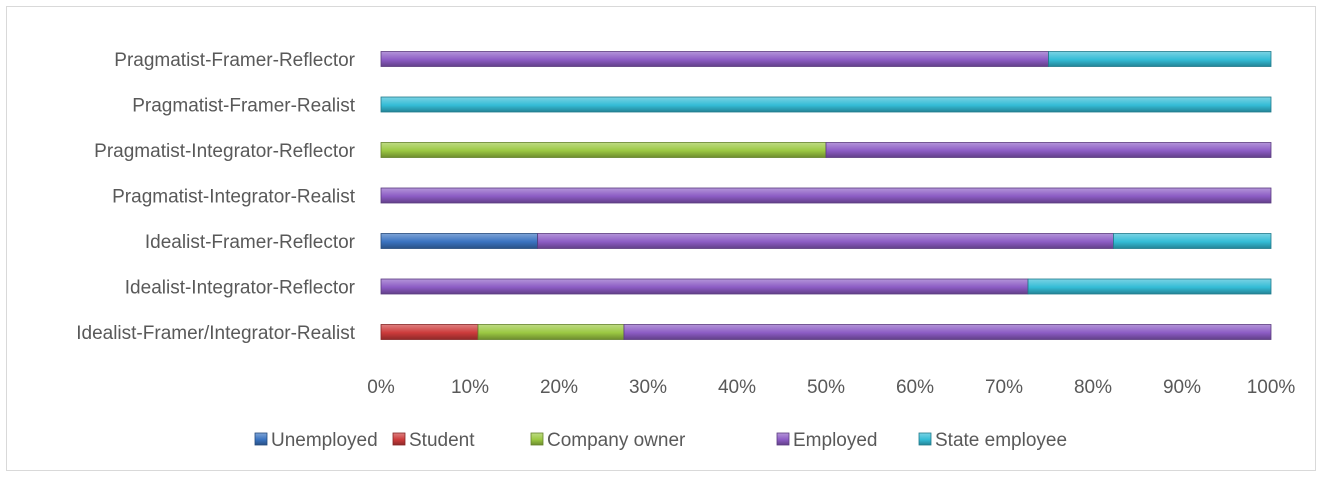  What do you see at coordinates (915, 387) in the screenshot?
I see `x-tick-label-60: 60%` at bounding box center [915, 387].